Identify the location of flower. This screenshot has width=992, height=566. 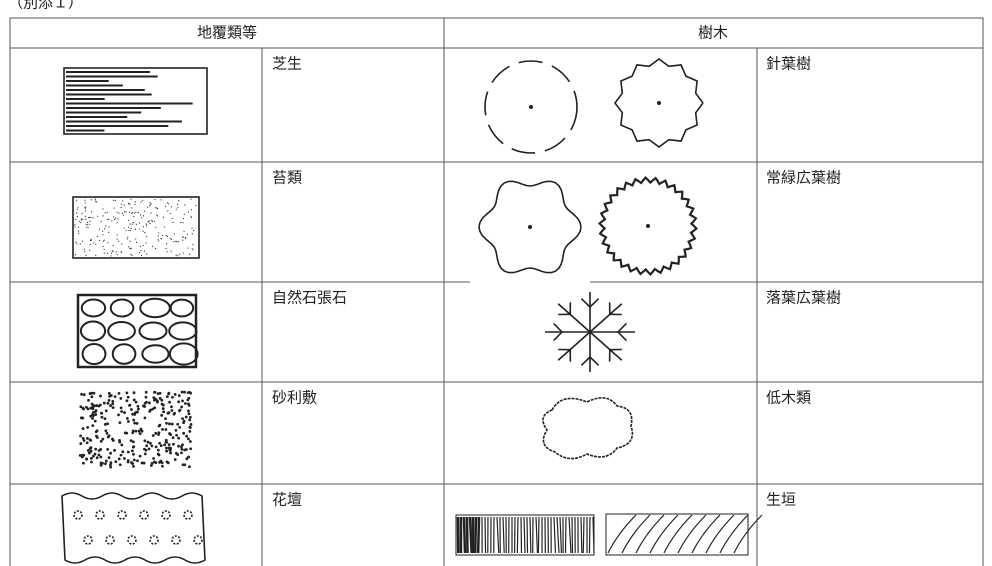
(198, 540).